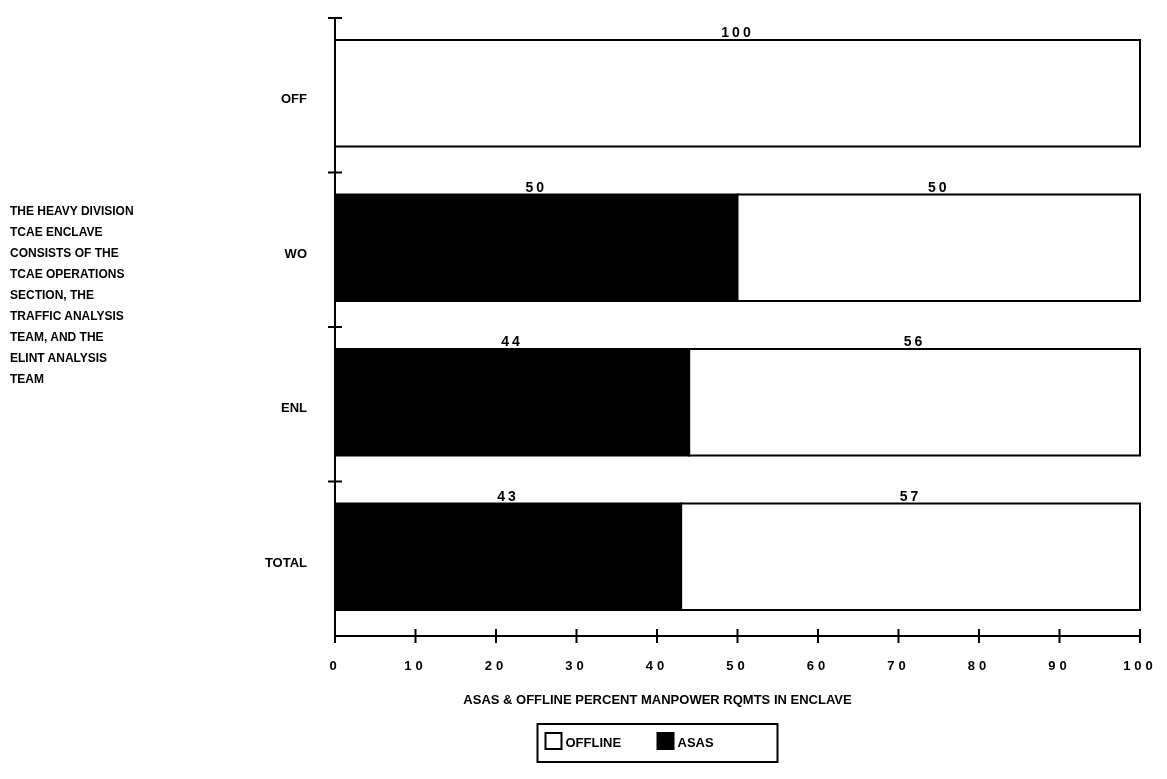 The image size is (1167, 779). What do you see at coordinates (979, 665) in the screenshot?
I see `x-tick-label: 80` at bounding box center [979, 665].